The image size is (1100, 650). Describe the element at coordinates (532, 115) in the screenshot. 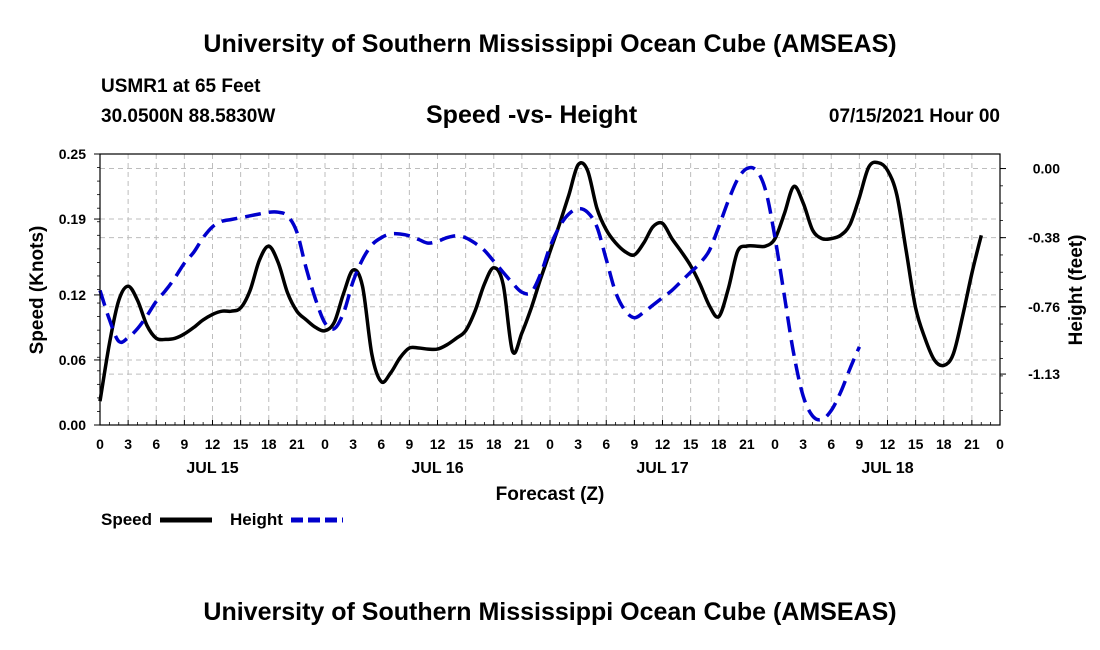

I see `chart-title: Speed -vs- Height` at that location.